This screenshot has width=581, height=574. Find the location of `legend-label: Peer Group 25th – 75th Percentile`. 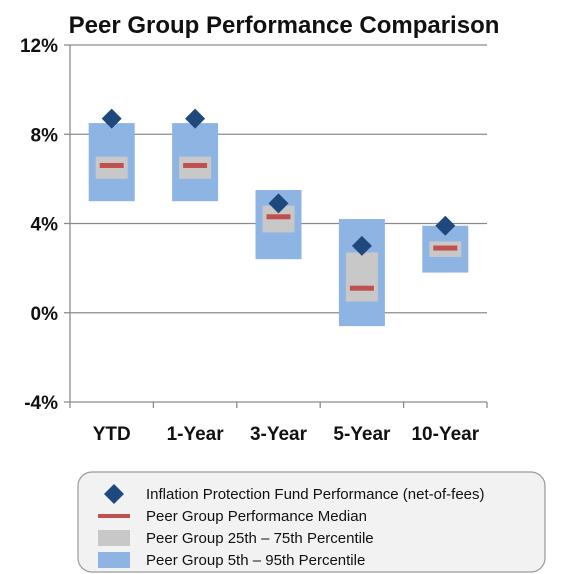

legend-label: Peer Group 25th – 75th Percentile is located at coordinates (260, 538).